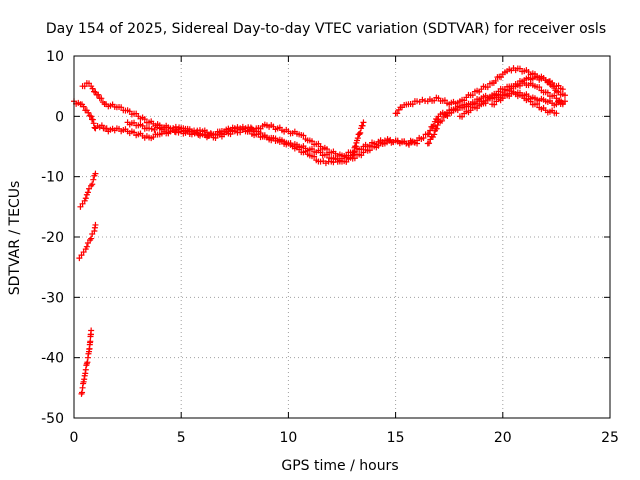  What do you see at coordinates (52, 419) in the screenshot?
I see `y-tick-label: -50` at bounding box center [52, 419].